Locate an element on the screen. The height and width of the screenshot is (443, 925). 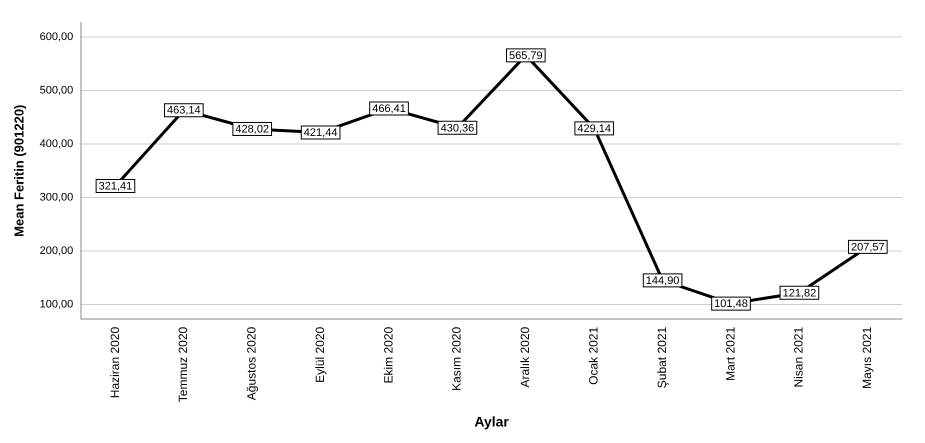
x-tick-label: Ekim 2020 is located at coordinates (388, 355).